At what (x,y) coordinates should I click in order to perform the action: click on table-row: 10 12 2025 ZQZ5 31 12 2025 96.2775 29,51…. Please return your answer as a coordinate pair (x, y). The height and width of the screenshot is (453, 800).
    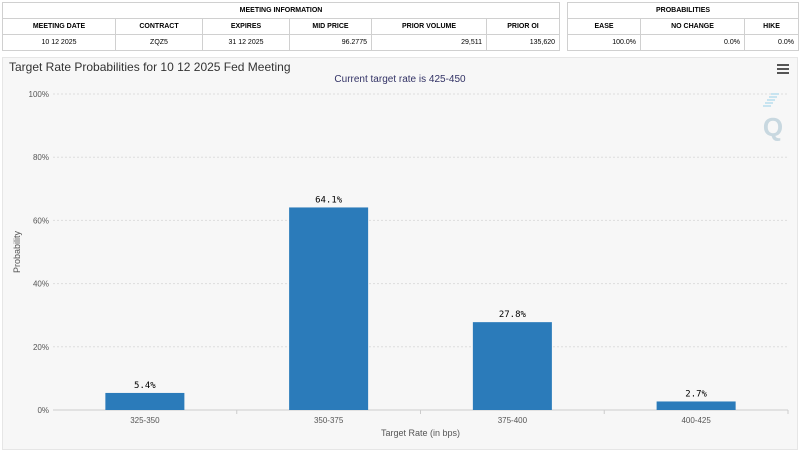
    Looking at the image, I should click on (281, 42).